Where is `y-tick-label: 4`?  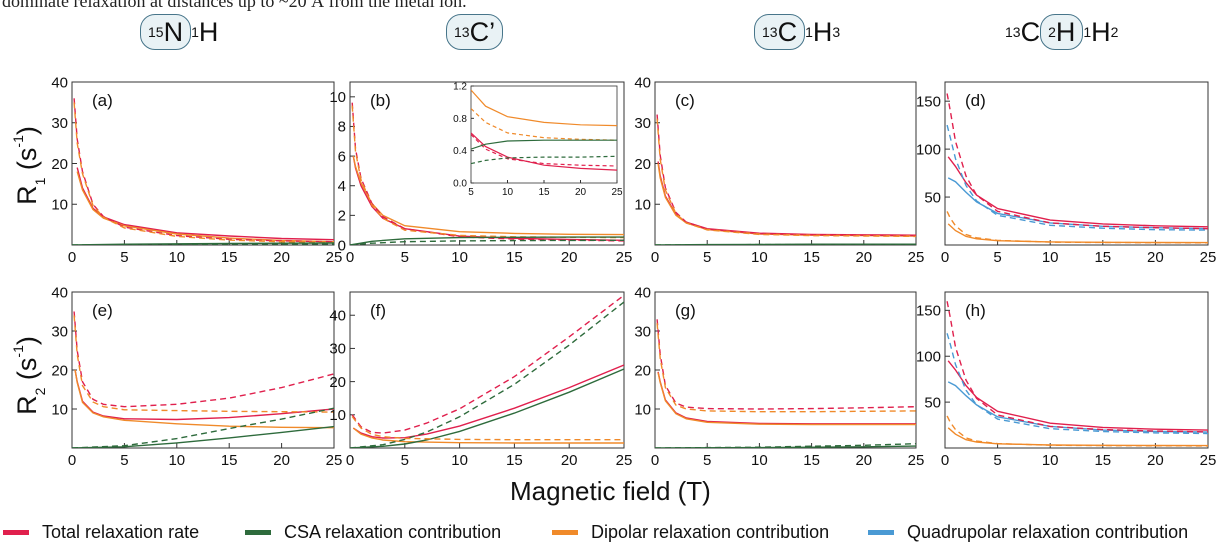 y-tick-label: 4 is located at coordinates (342, 186).